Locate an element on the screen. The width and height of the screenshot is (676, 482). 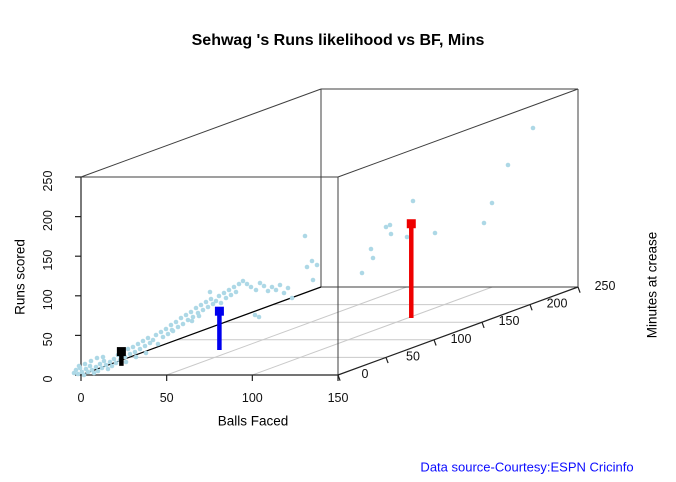
y-axis-tick-label: 50 is located at coordinates (48, 339).